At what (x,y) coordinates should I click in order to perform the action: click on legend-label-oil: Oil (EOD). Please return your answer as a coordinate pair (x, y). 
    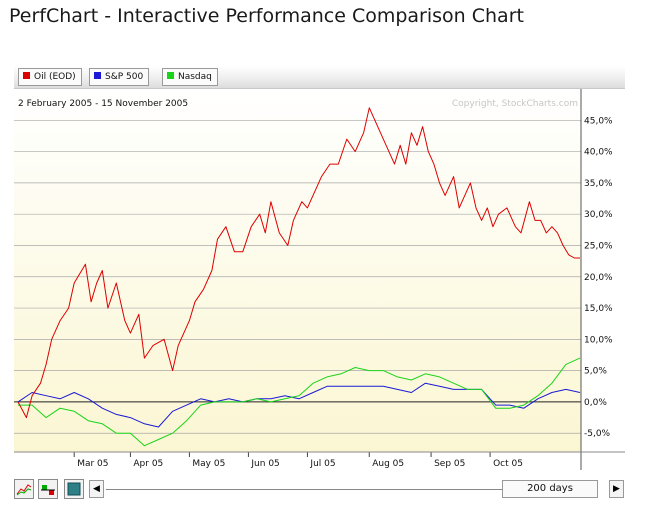
    Looking at the image, I should click on (55, 77).